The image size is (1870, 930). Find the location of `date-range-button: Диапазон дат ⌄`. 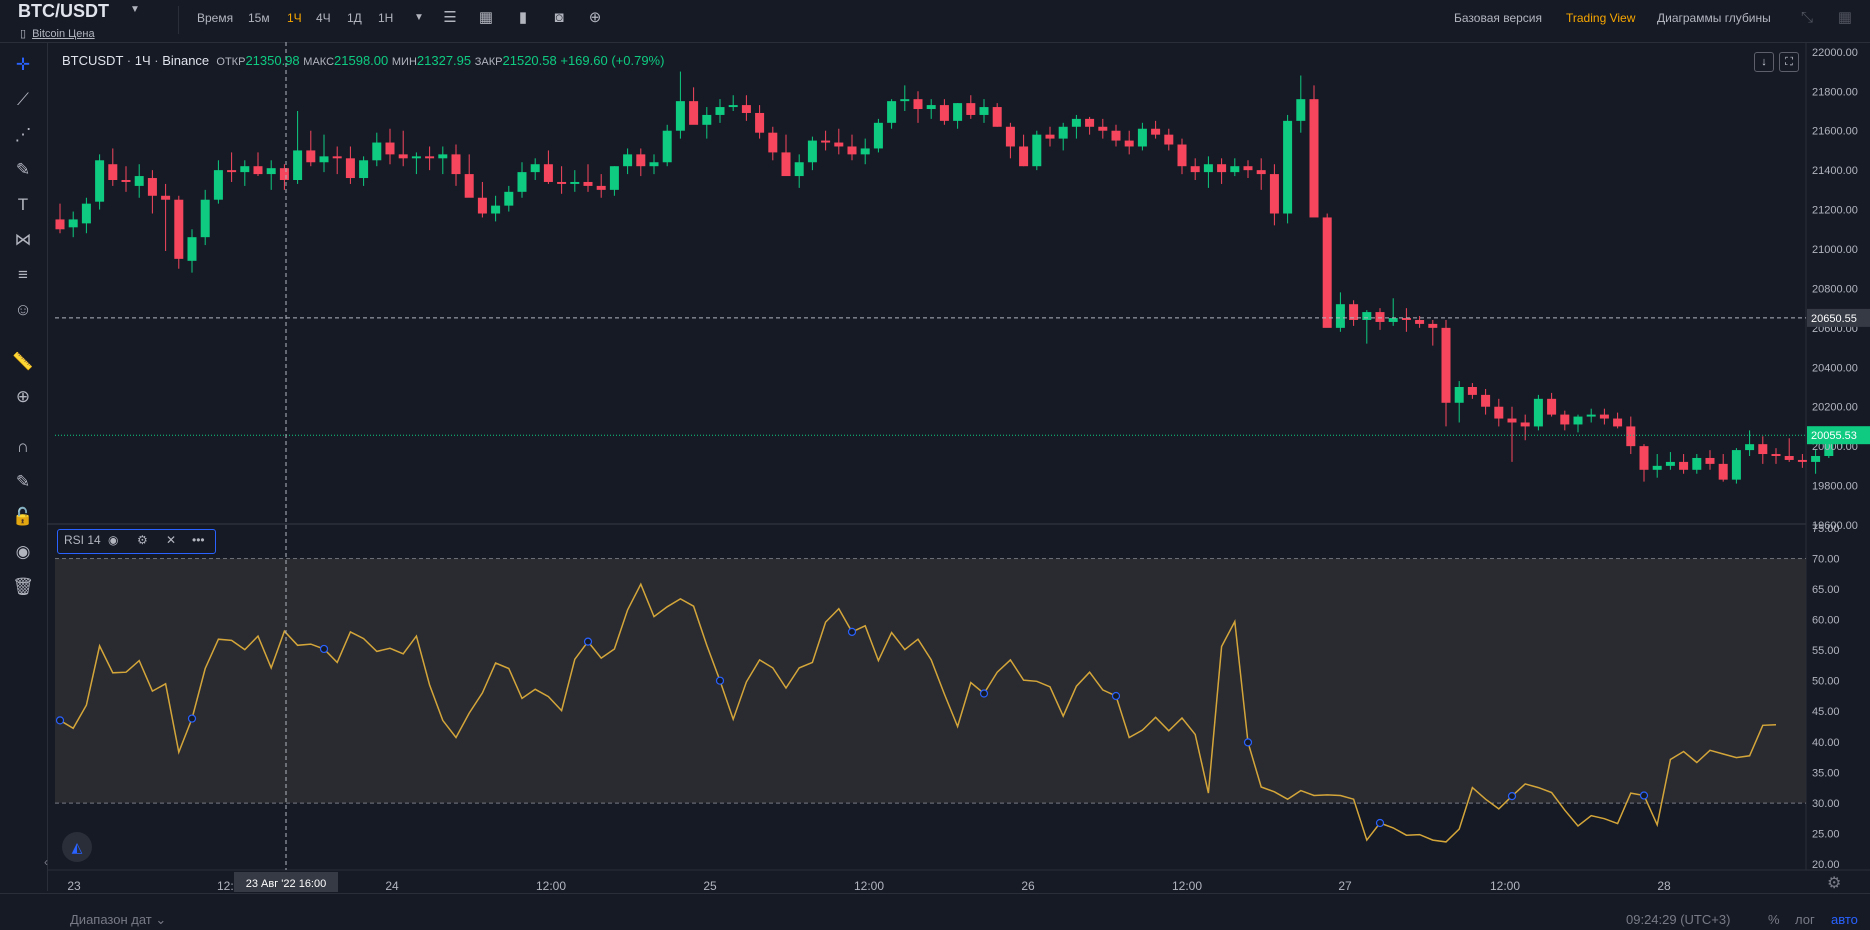

date-range-button: Диапазон дат ⌄ is located at coordinates (118, 919).